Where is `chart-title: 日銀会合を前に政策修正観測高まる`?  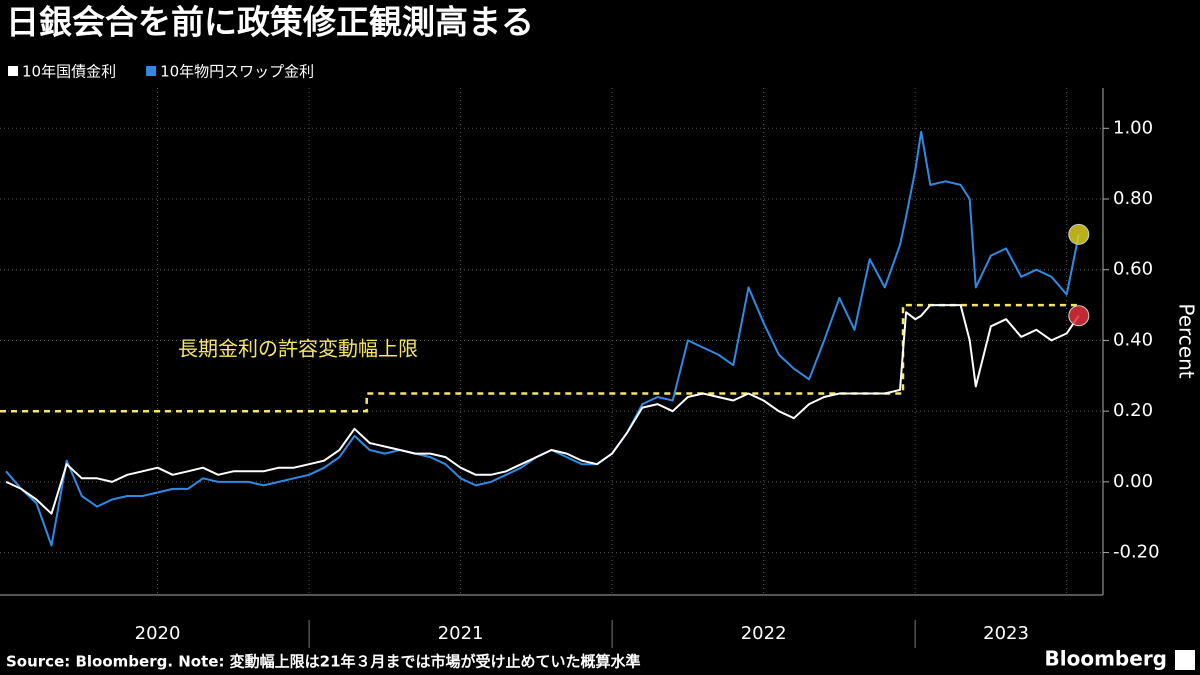
chart-title: 日銀会合を前に政策修正観測高まる is located at coordinates (270, 22).